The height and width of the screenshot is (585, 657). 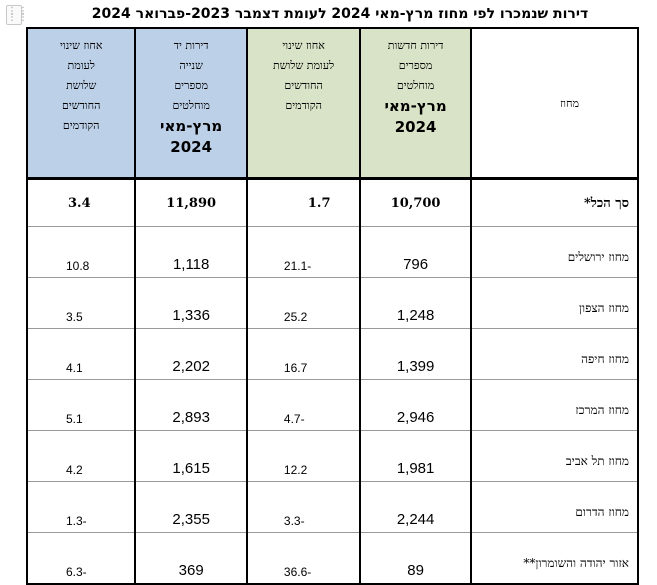 I want to click on new-count-cell: 1,399, so click(x=415, y=354).